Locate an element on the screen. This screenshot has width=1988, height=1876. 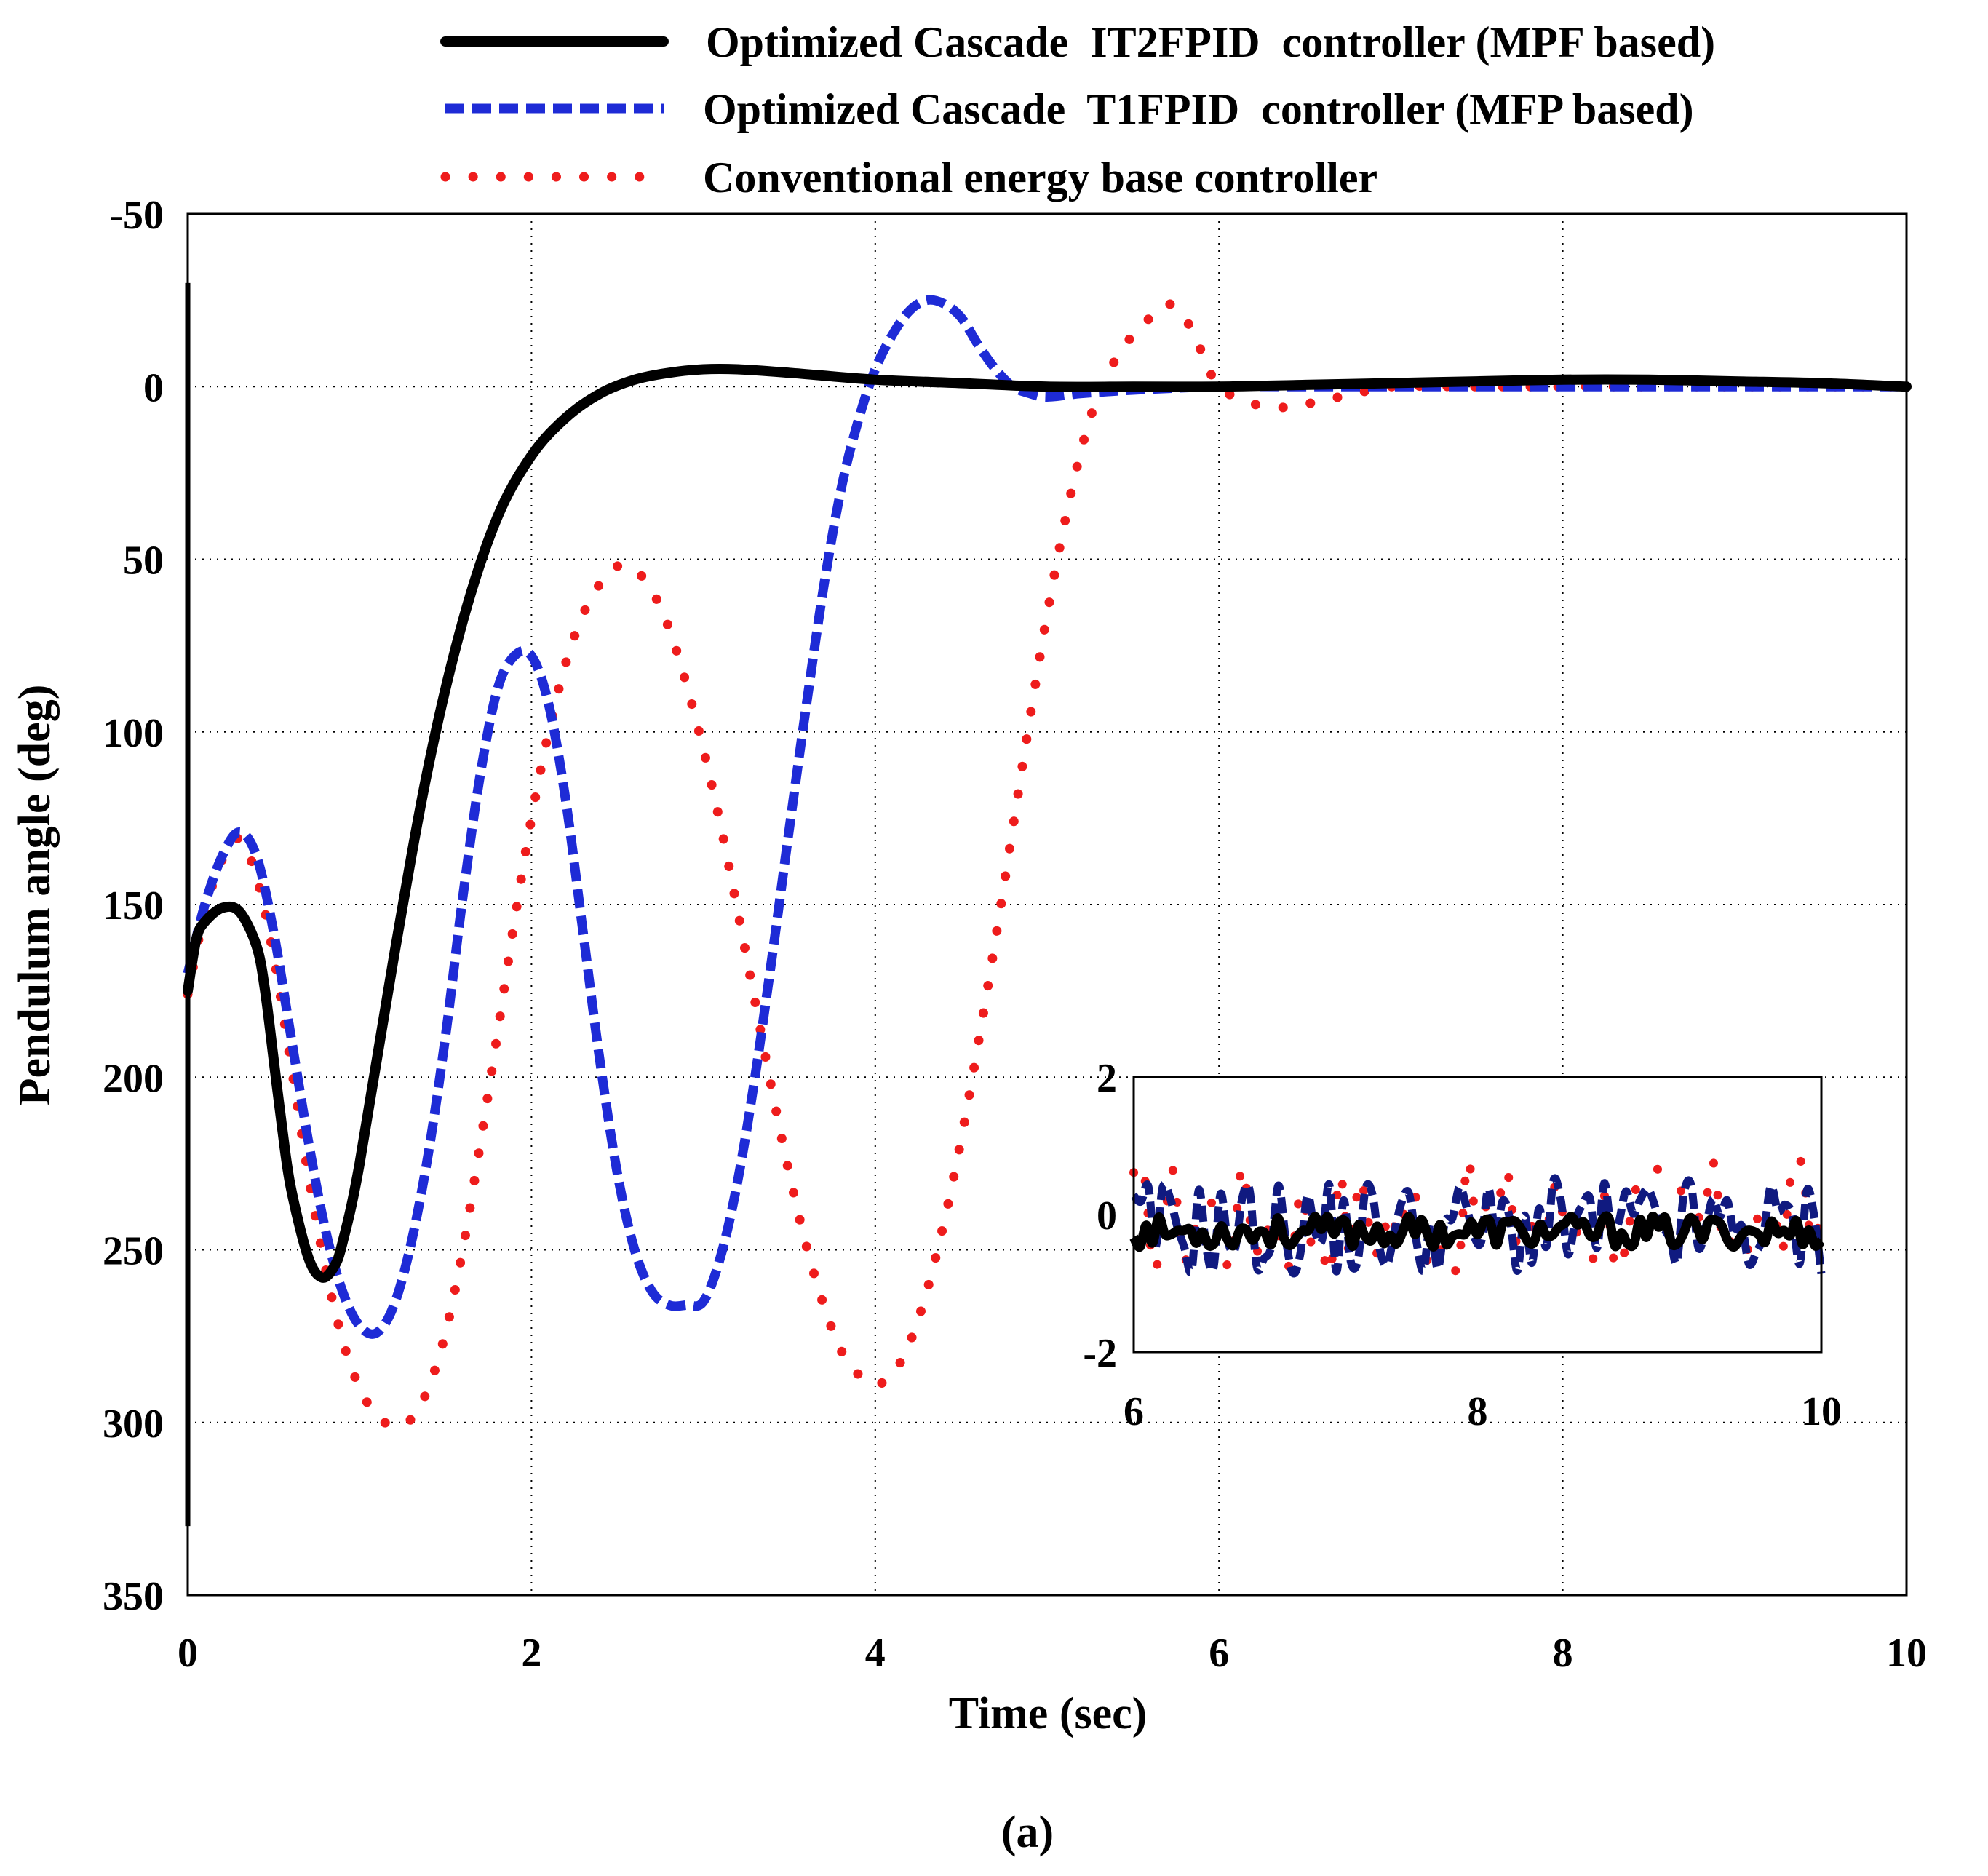
inset-zoom: 6 8 10 2 0 -2 is located at coordinates (1462, 1245).